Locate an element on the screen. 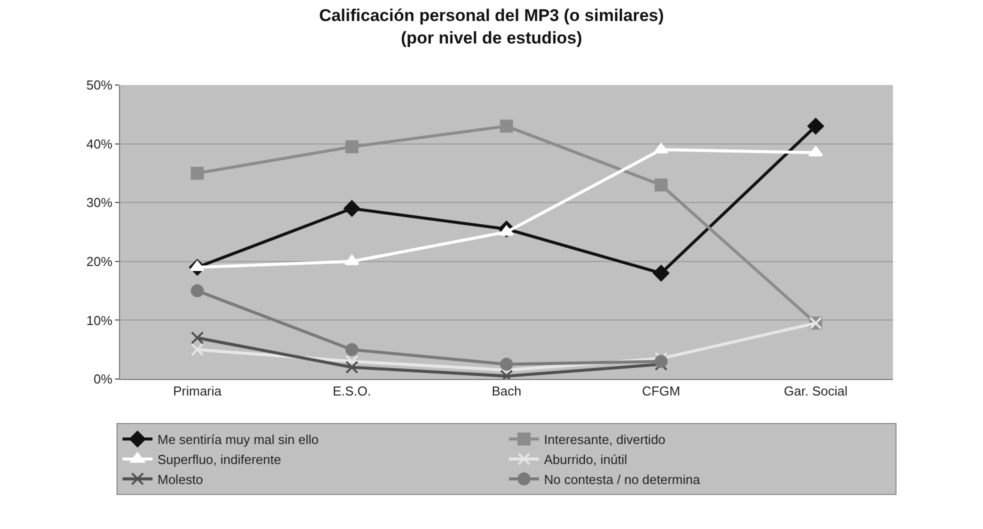 The image size is (983, 529). y-tick-label: 30% is located at coordinates (99, 202).